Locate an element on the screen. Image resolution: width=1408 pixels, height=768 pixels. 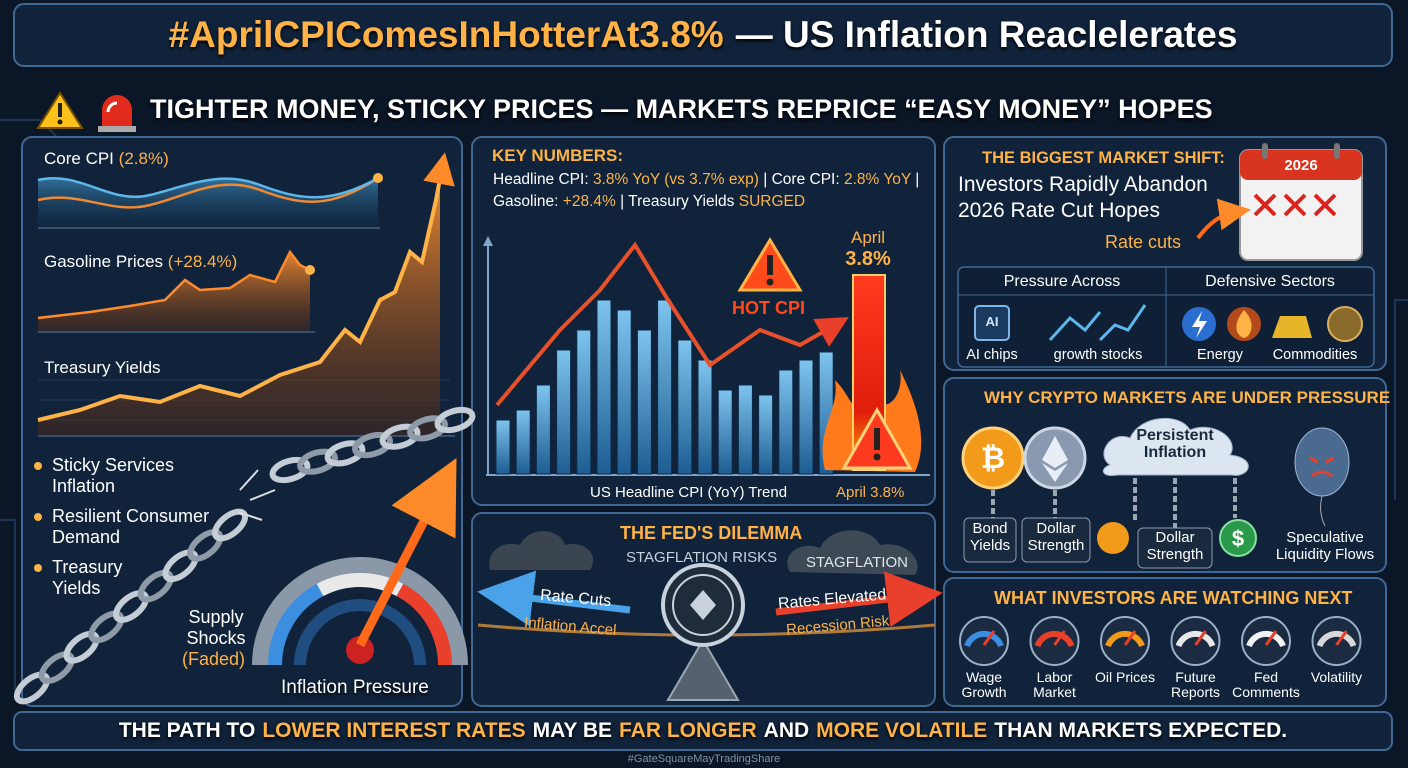
cpi-trend-art is located at coordinates (706, 356).